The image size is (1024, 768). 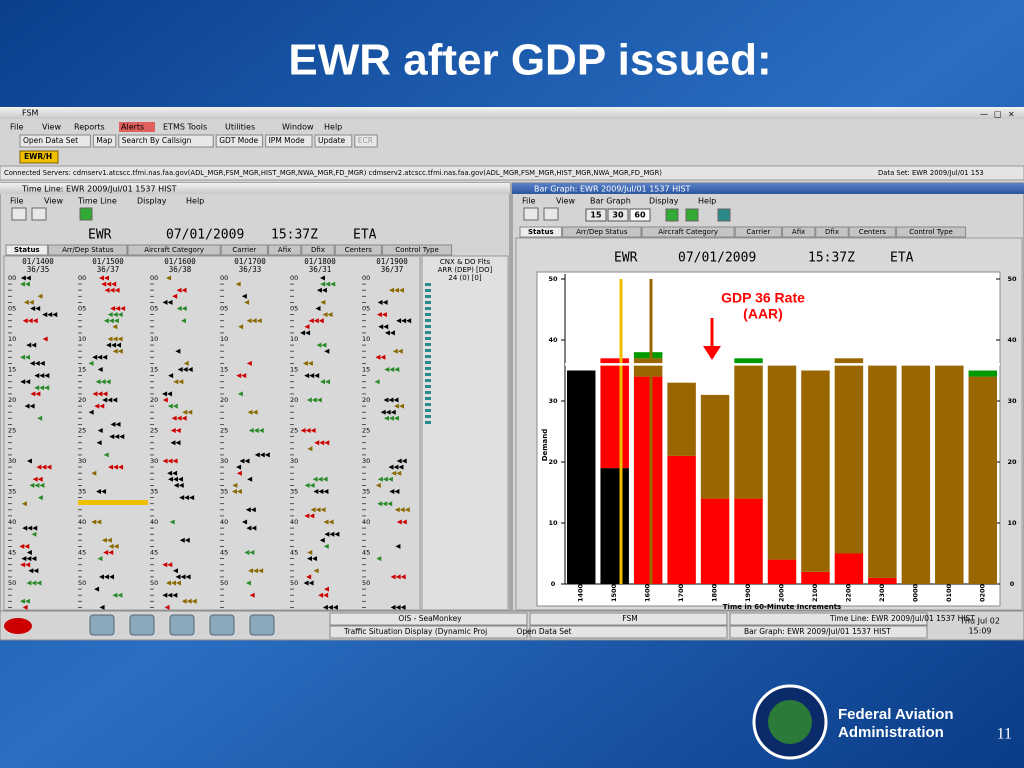 What do you see at coordinates (287, 140) in the screenshot?
I see `toolbar-label: IPM Mode` at bounding box center [287, 140].